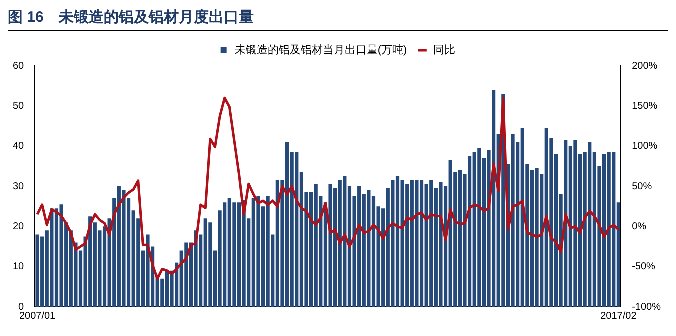 The width and height of the screenshot is (676, 336). I want to click on y-tick-label: 50, so click(19, 106).